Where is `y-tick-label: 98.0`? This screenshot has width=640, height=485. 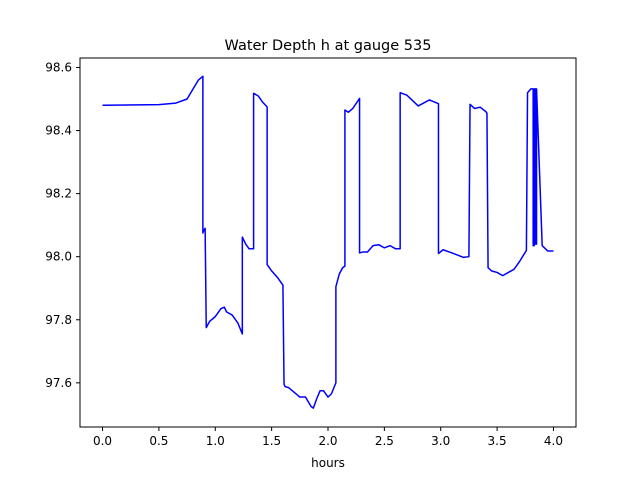 y-tick-label: 98.0 is located at coordinates (58, 257).